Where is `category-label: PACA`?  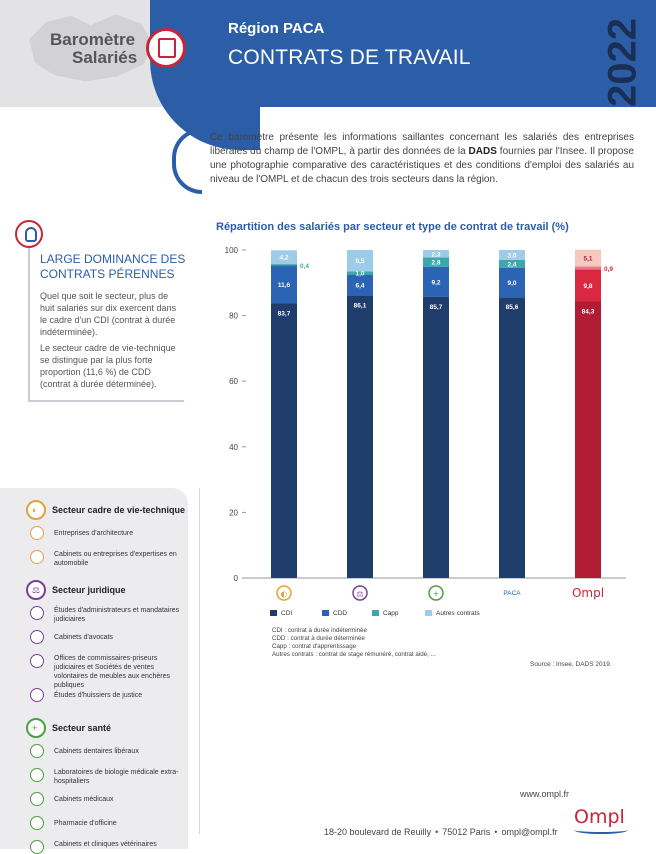
category-label: PACA is located at coordinates (512, 593).